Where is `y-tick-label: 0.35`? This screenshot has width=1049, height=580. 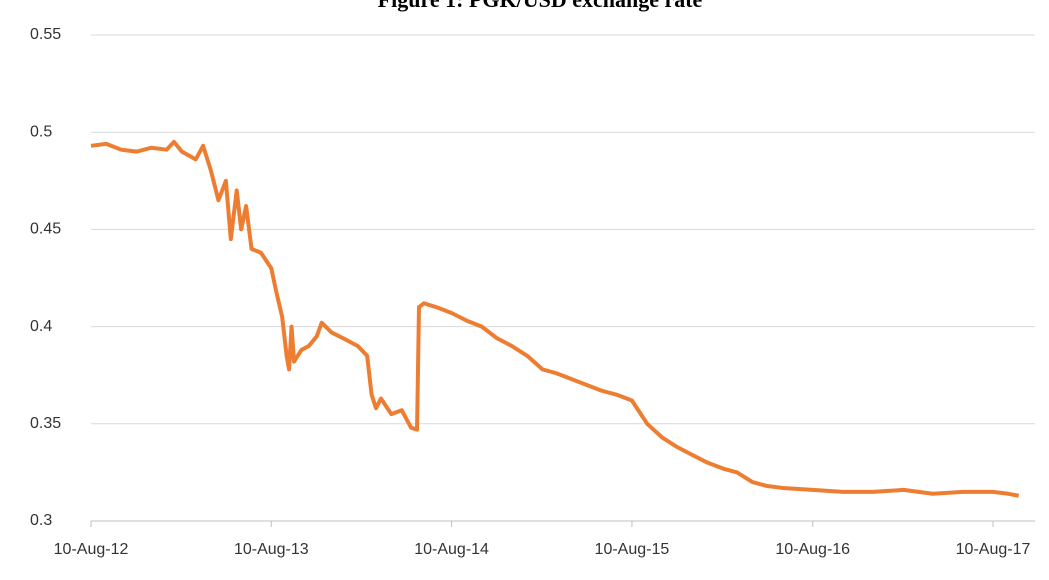
y-tick-label: 0.35 is located at coordinates (45, 423).